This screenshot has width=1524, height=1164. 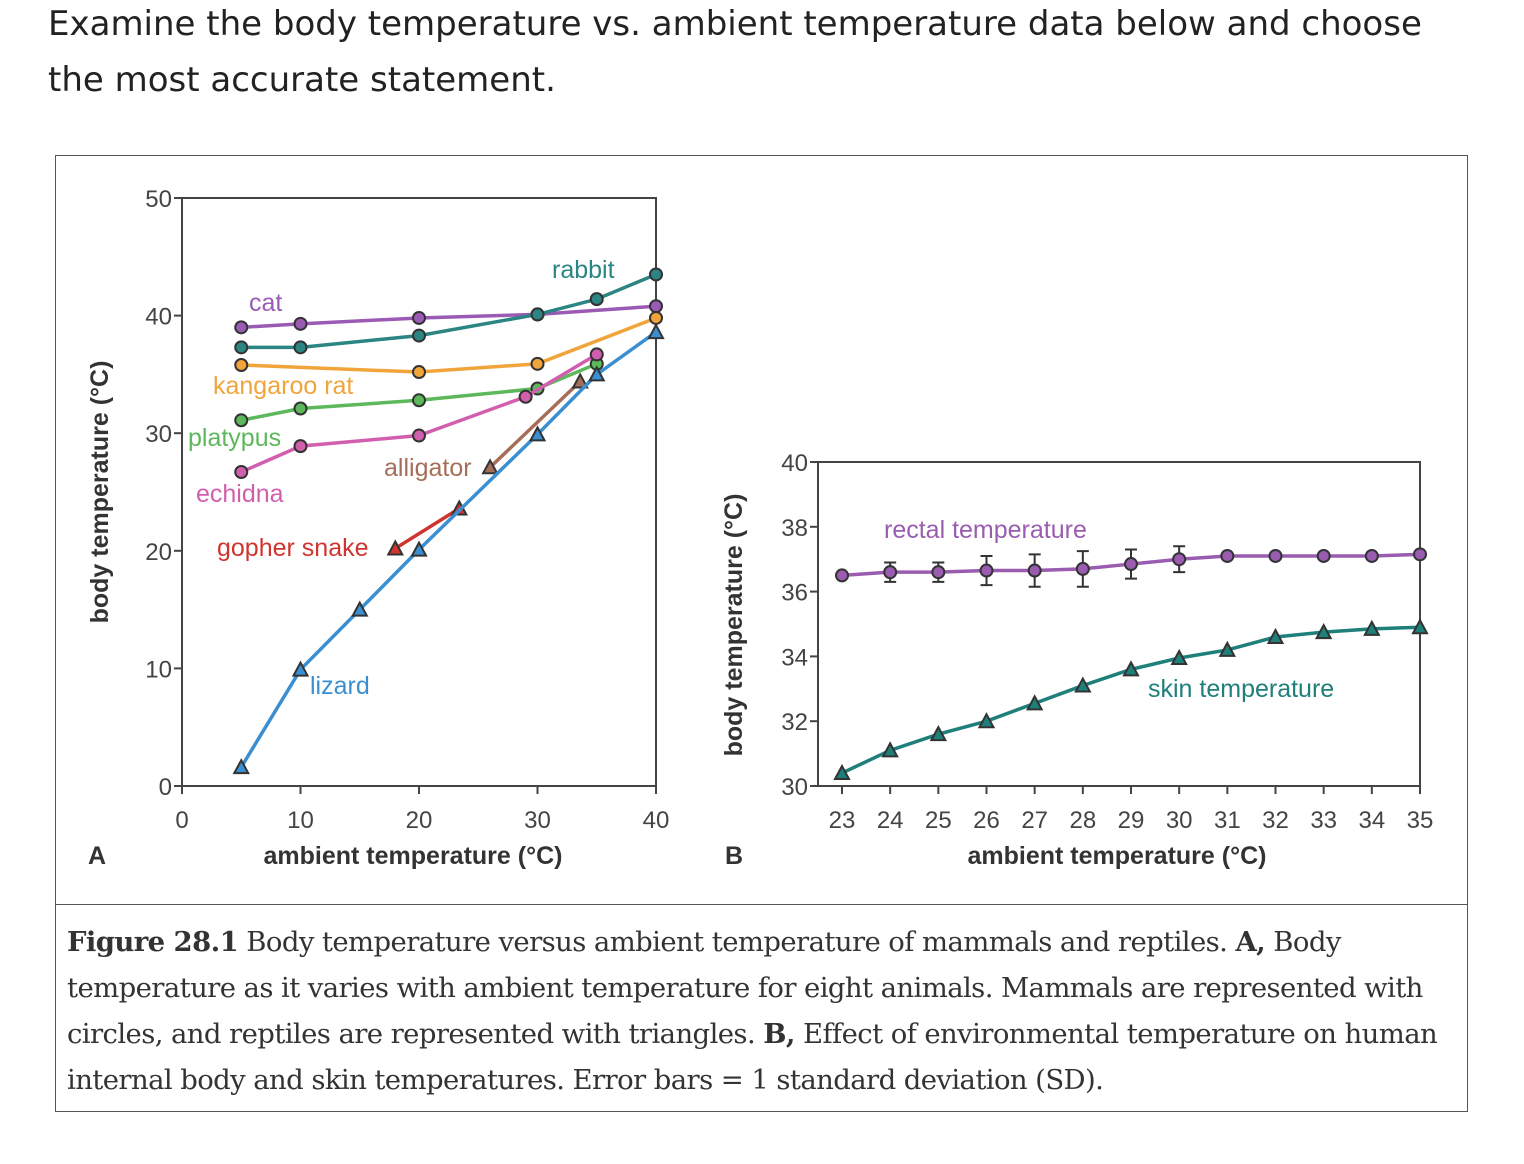 I want to click on series-rabbit: rabbit, so click(x=448, y=305).